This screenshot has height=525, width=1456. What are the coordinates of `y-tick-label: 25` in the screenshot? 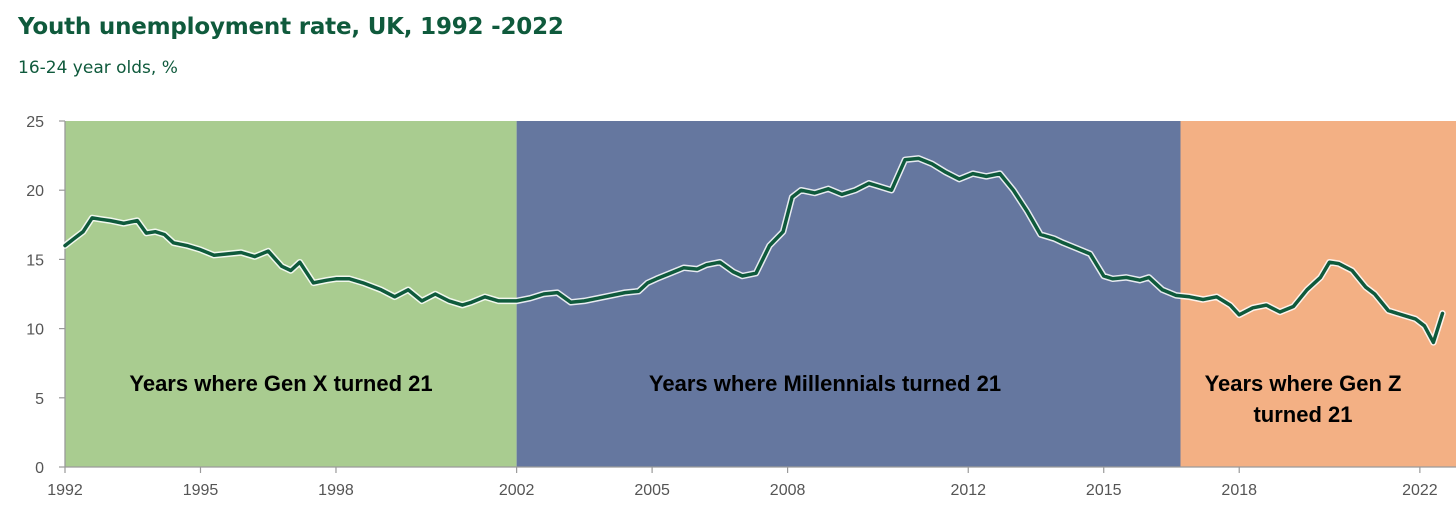 It's located at (35, 122).